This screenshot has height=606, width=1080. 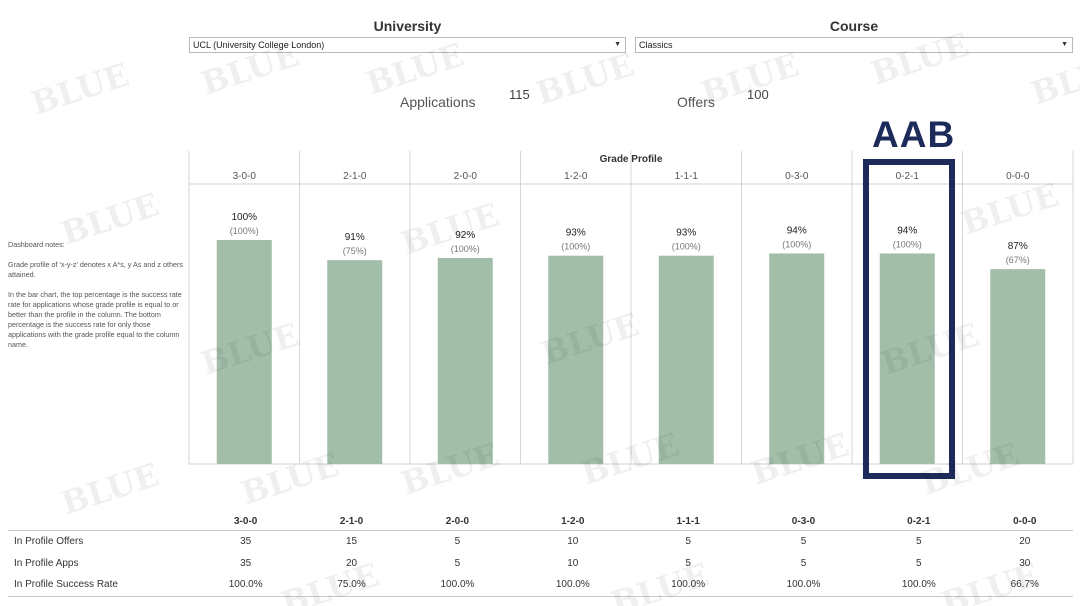 I want to click on university-filter-title: University, so click(x=407, y=26).